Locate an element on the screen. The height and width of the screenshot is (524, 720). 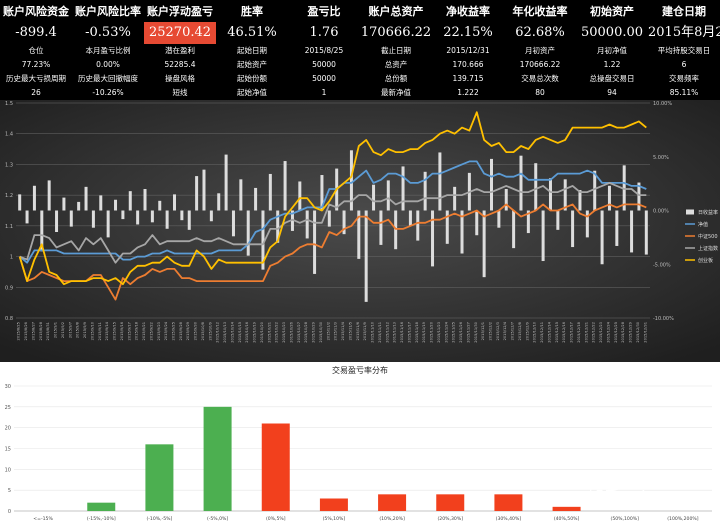
stat-label: 胜率 is located at coordinates (252, 11).